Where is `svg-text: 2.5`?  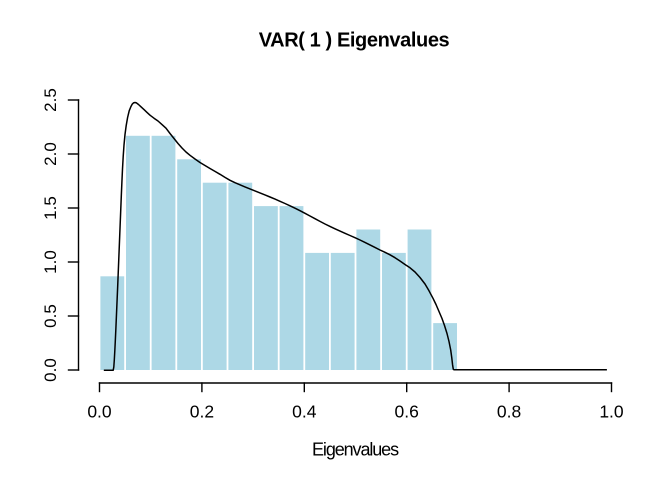
svg-text: 2.5 is located at coordinates (50, 100).